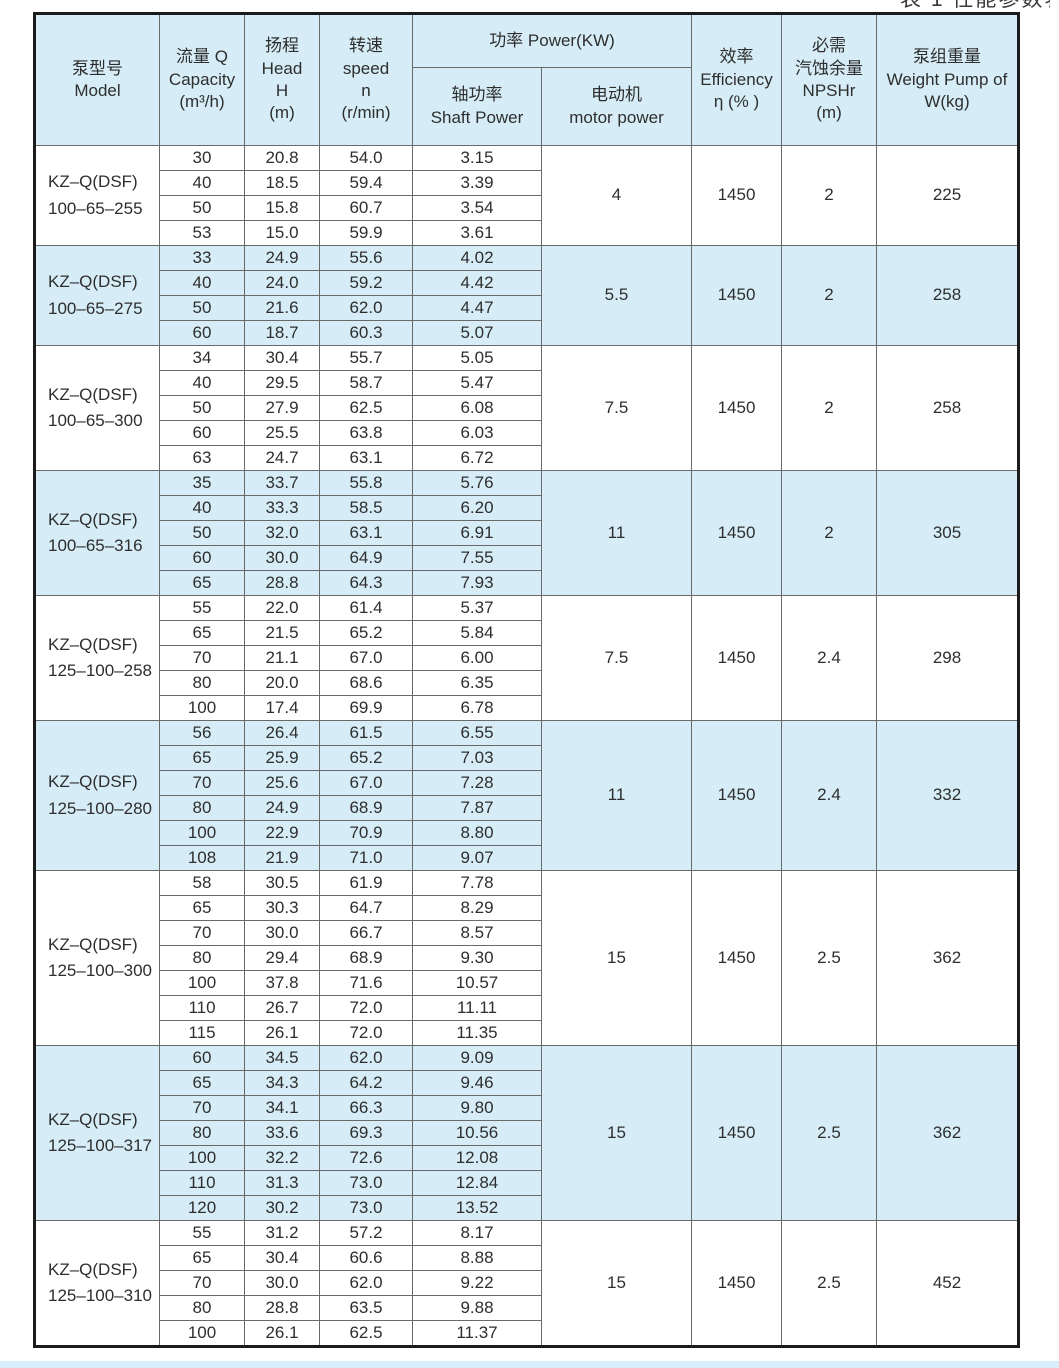  I want to click on table-row: 115 26.1 72.0 11.35, so click(527, 1033).